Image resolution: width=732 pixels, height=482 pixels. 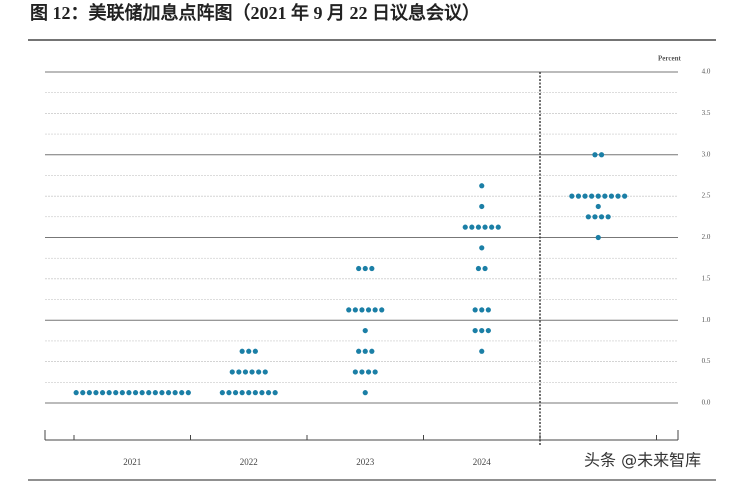 I want to click on y-tick-label: 4.0, so click(x=706, y=72).